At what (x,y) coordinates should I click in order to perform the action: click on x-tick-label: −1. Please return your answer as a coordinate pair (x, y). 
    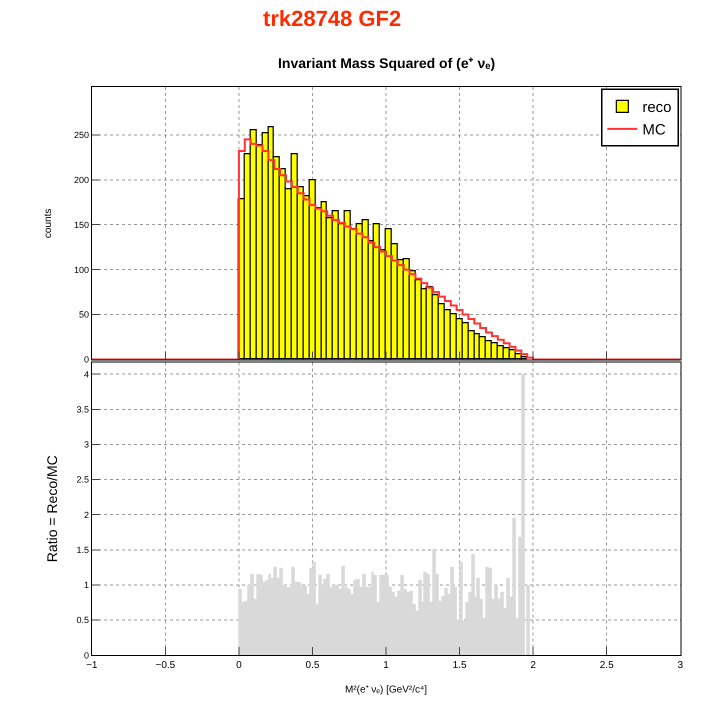
    Looking at the image, I should click on (92, 666).